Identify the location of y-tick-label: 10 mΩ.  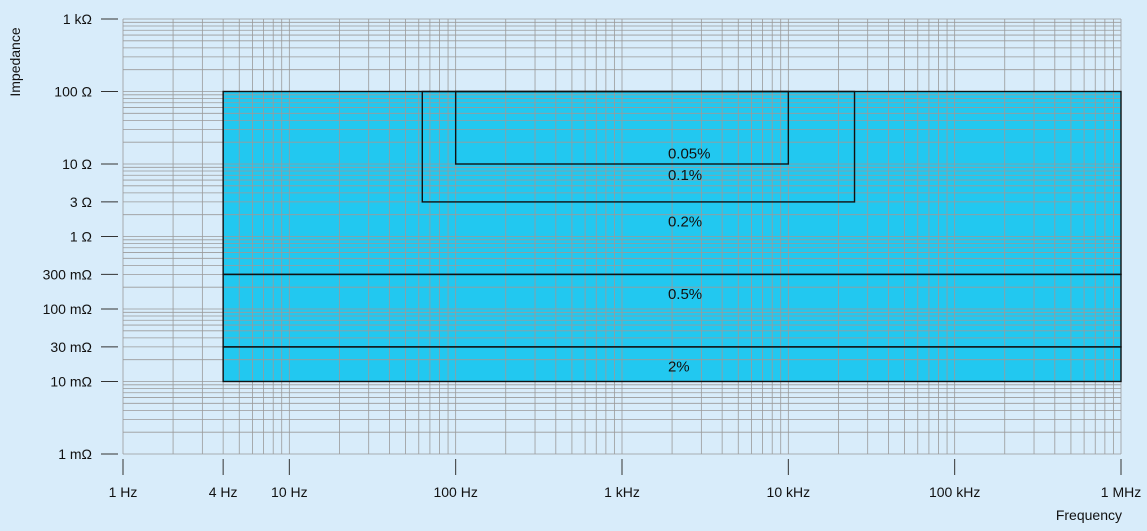
(71, 382).